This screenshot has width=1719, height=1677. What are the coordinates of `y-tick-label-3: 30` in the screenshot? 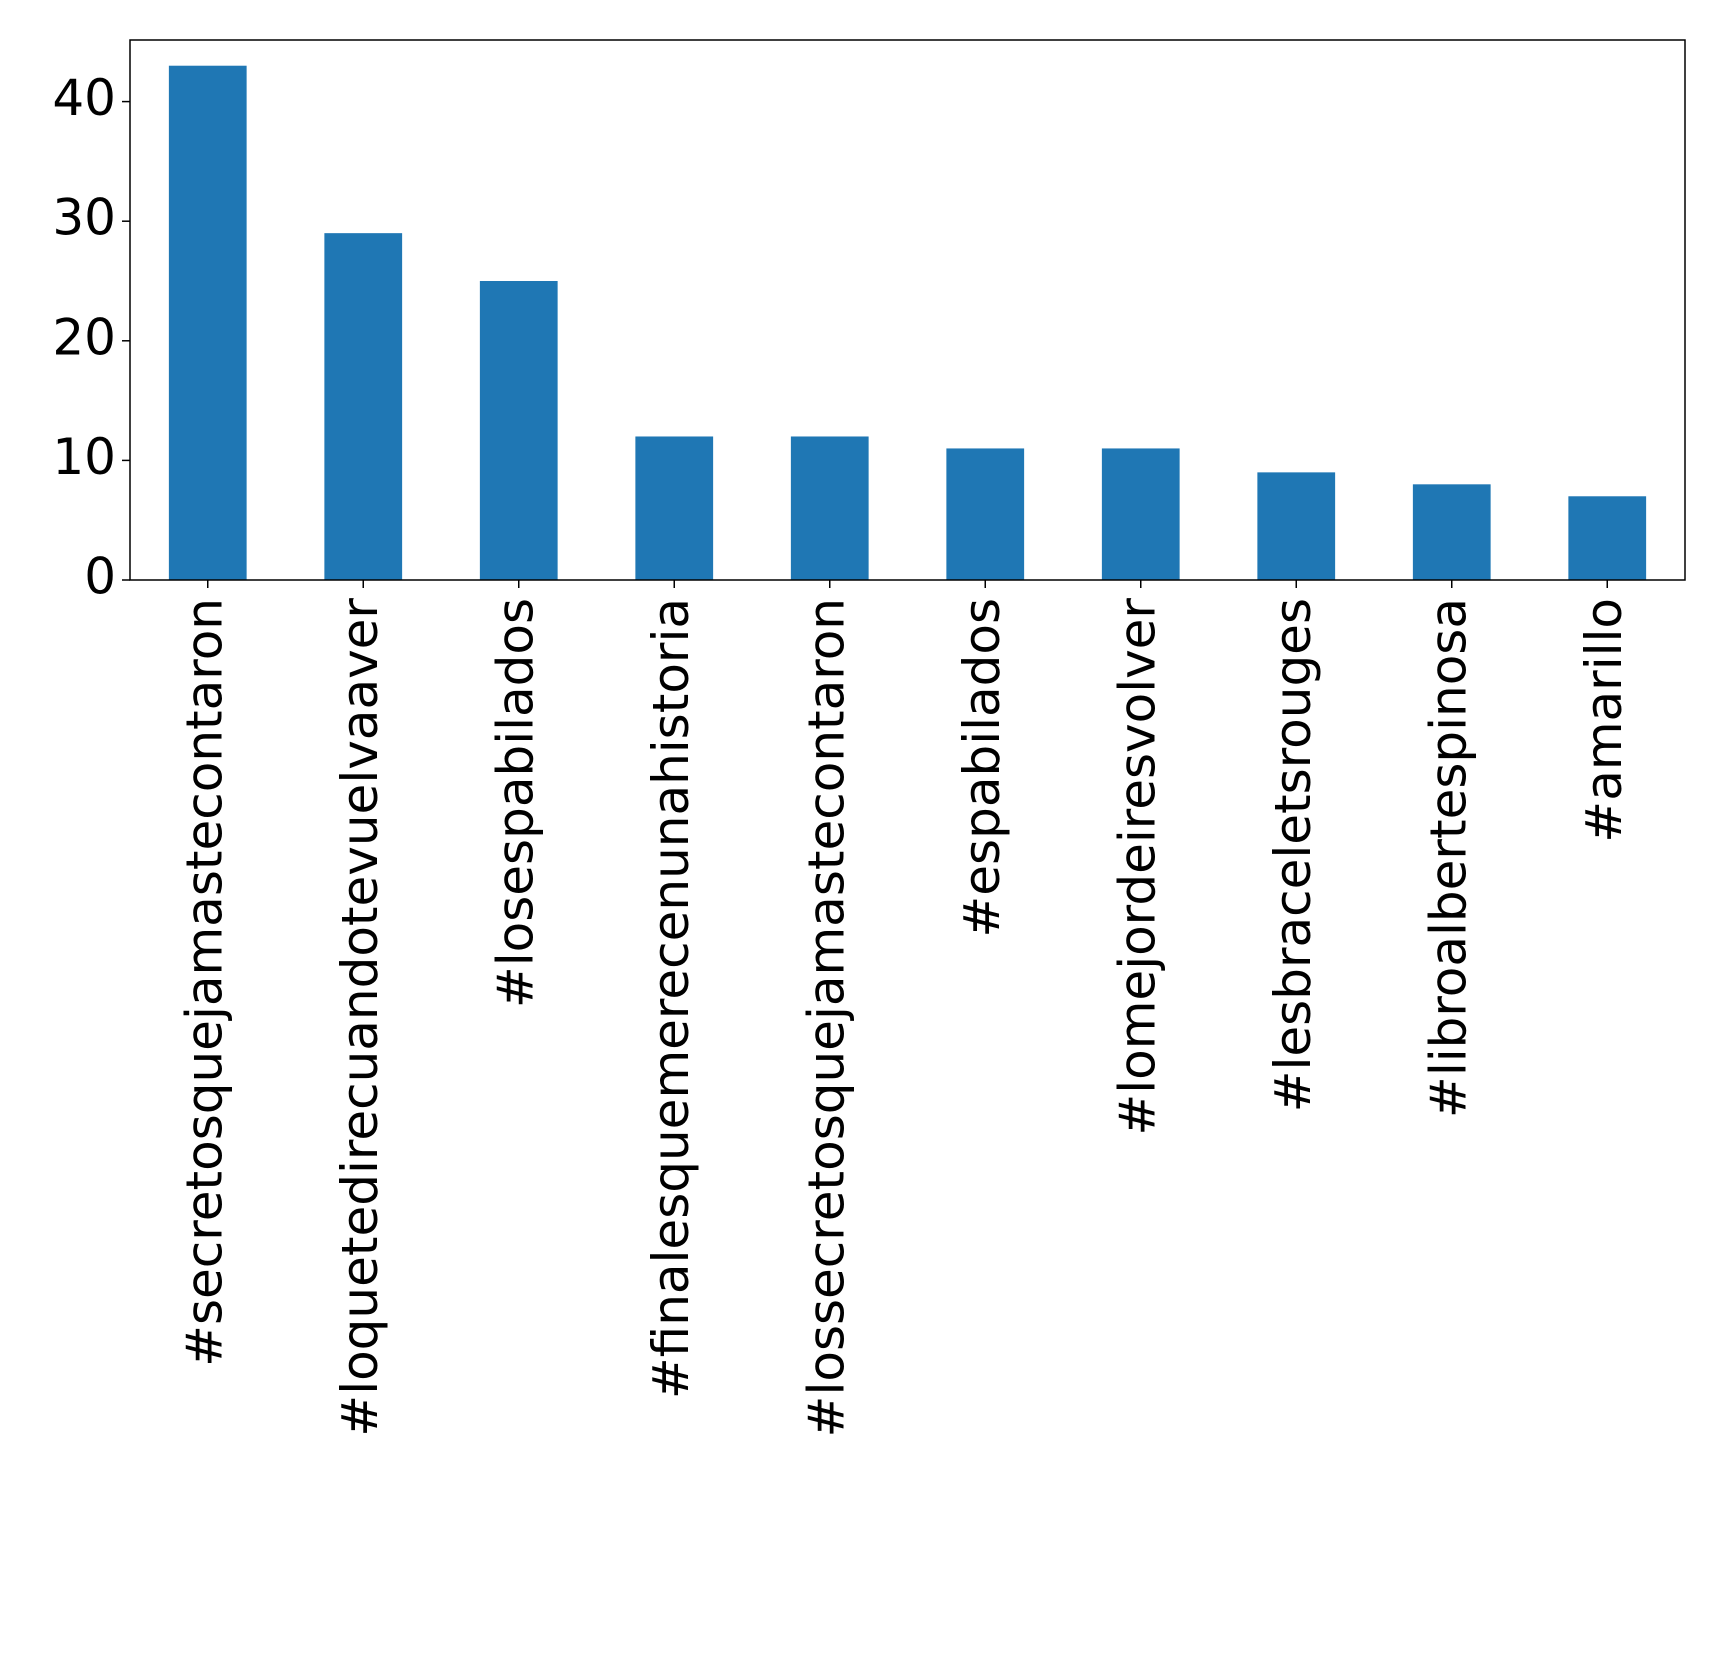 It's located at (84, 218).